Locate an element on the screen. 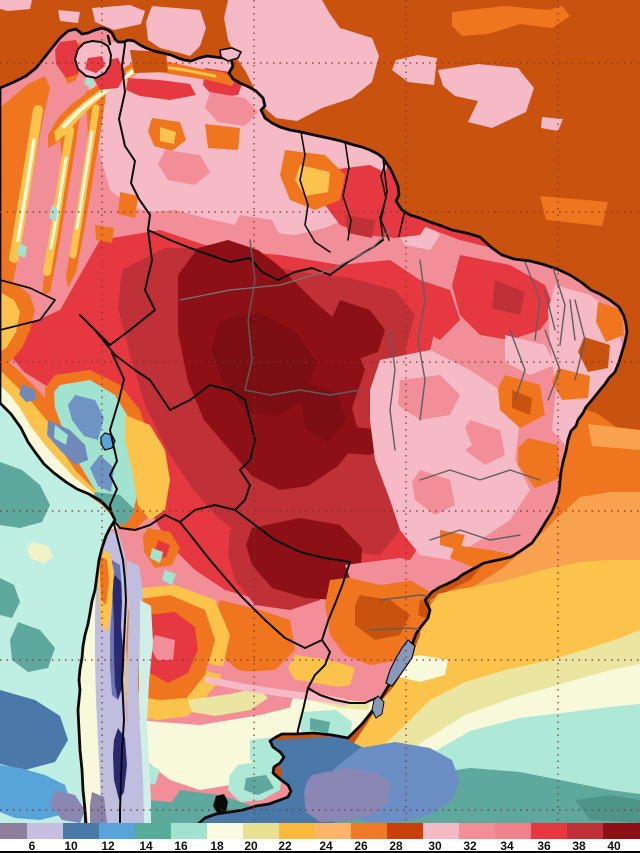  svg-text: 32 is located at coordinates (470, 846).